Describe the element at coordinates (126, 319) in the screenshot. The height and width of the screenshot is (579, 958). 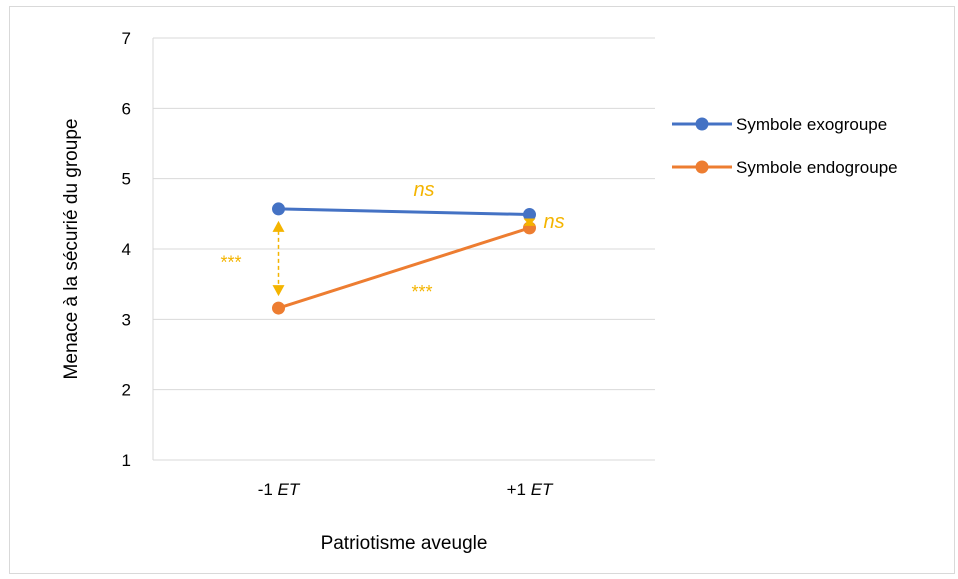
I see `y-tick-label: 3` at that location.